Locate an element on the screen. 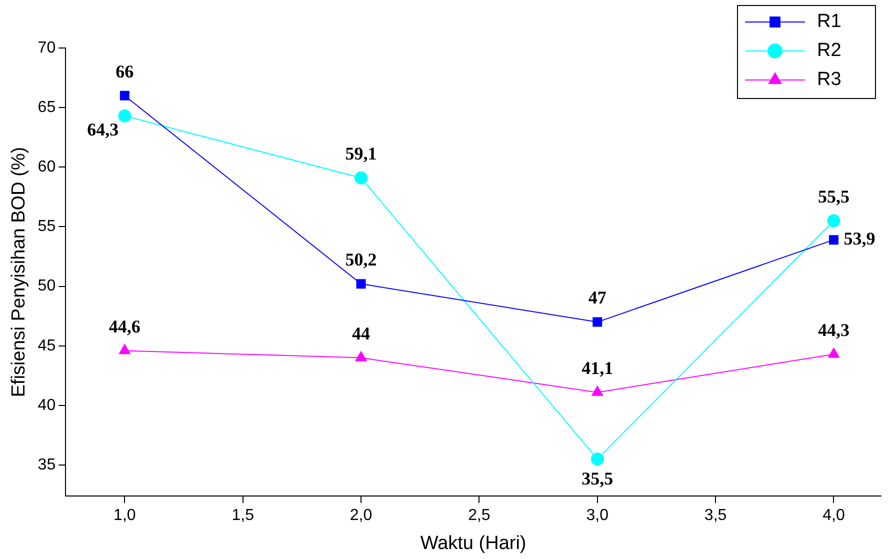 Image resolution: width=893 pixels, height=559 pixels. data-label: 55,5 is located at coordinates (834, 196).